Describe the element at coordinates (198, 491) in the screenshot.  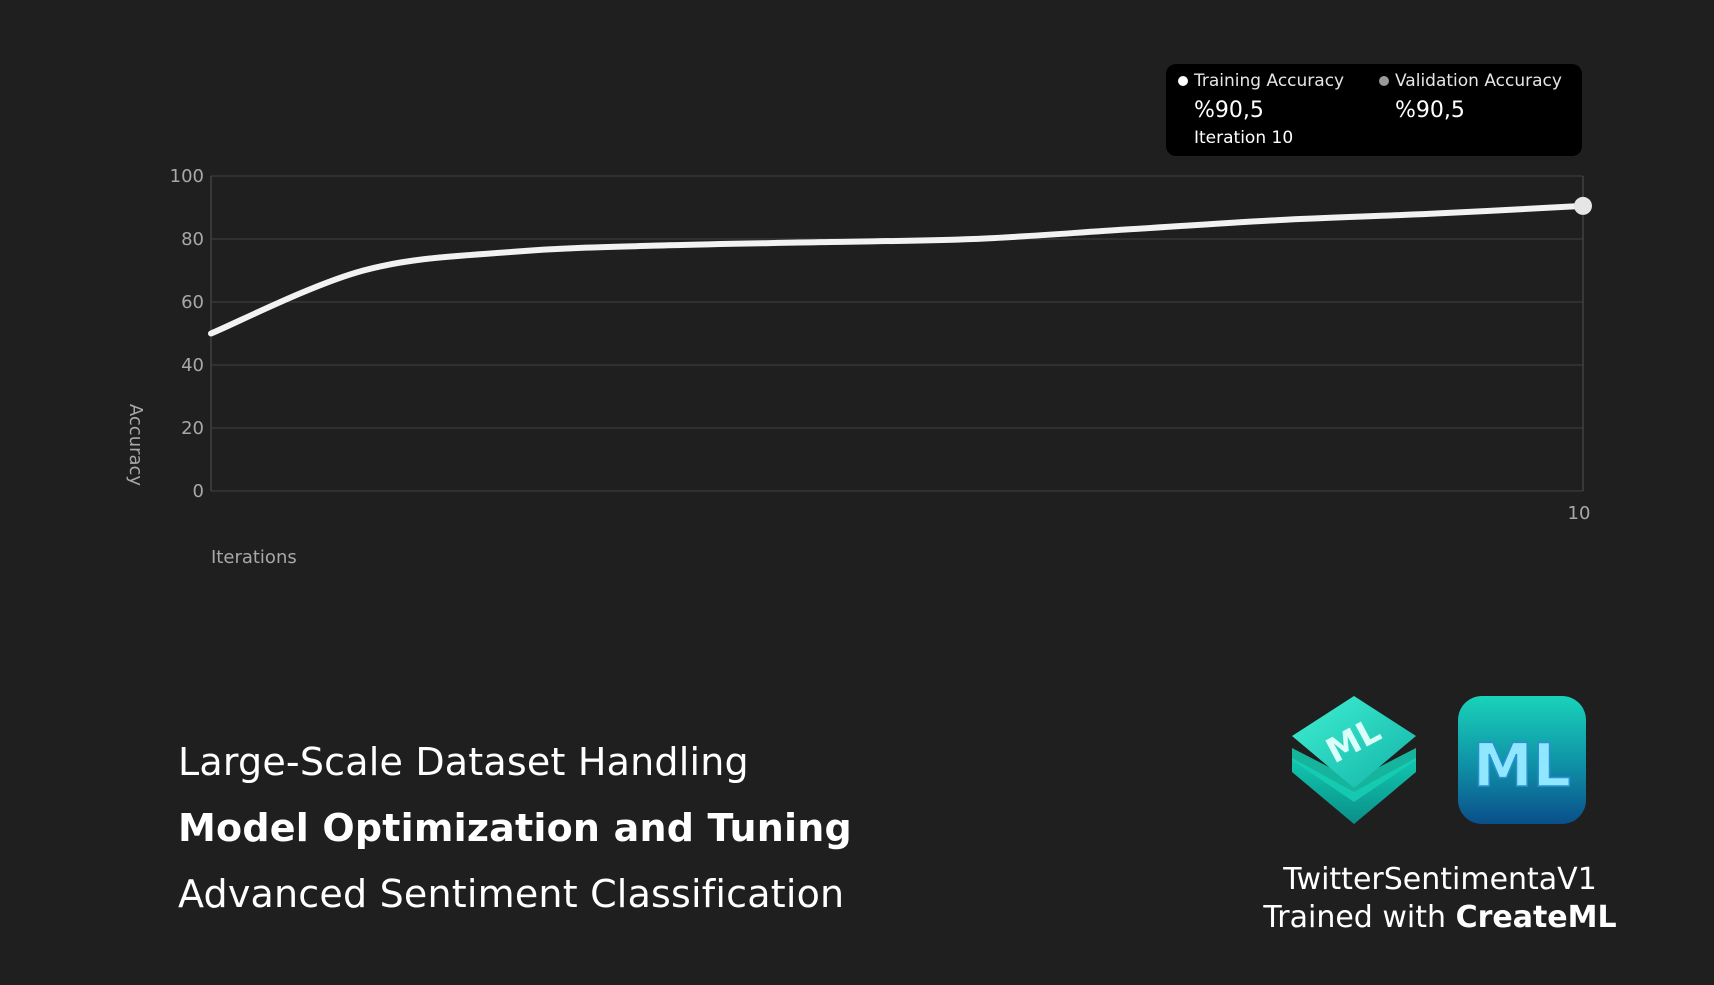
I see `y-tick-label: 0` at that location.